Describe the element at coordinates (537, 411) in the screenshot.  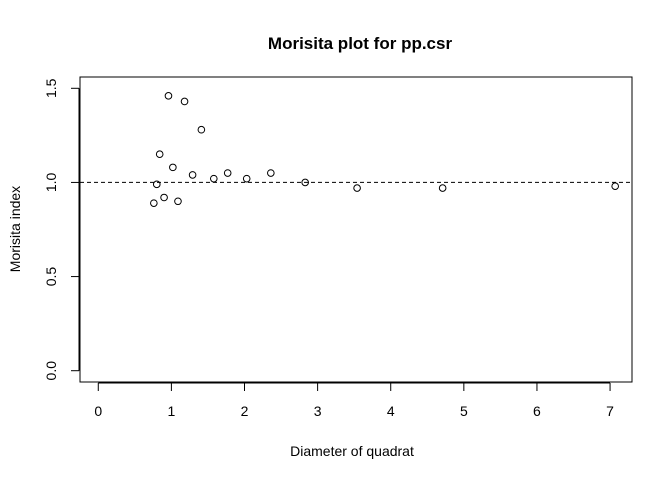
I see `x-tick-label: 6` at that location.